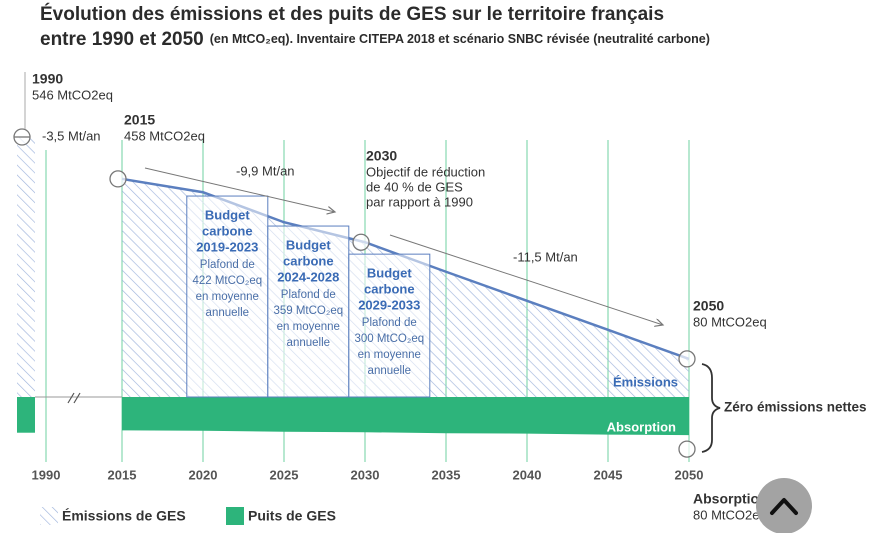 Image resolution: width=872 pixels, height=533 pixels. I want to click on x-tick-label: 2045, so click(608, 474).